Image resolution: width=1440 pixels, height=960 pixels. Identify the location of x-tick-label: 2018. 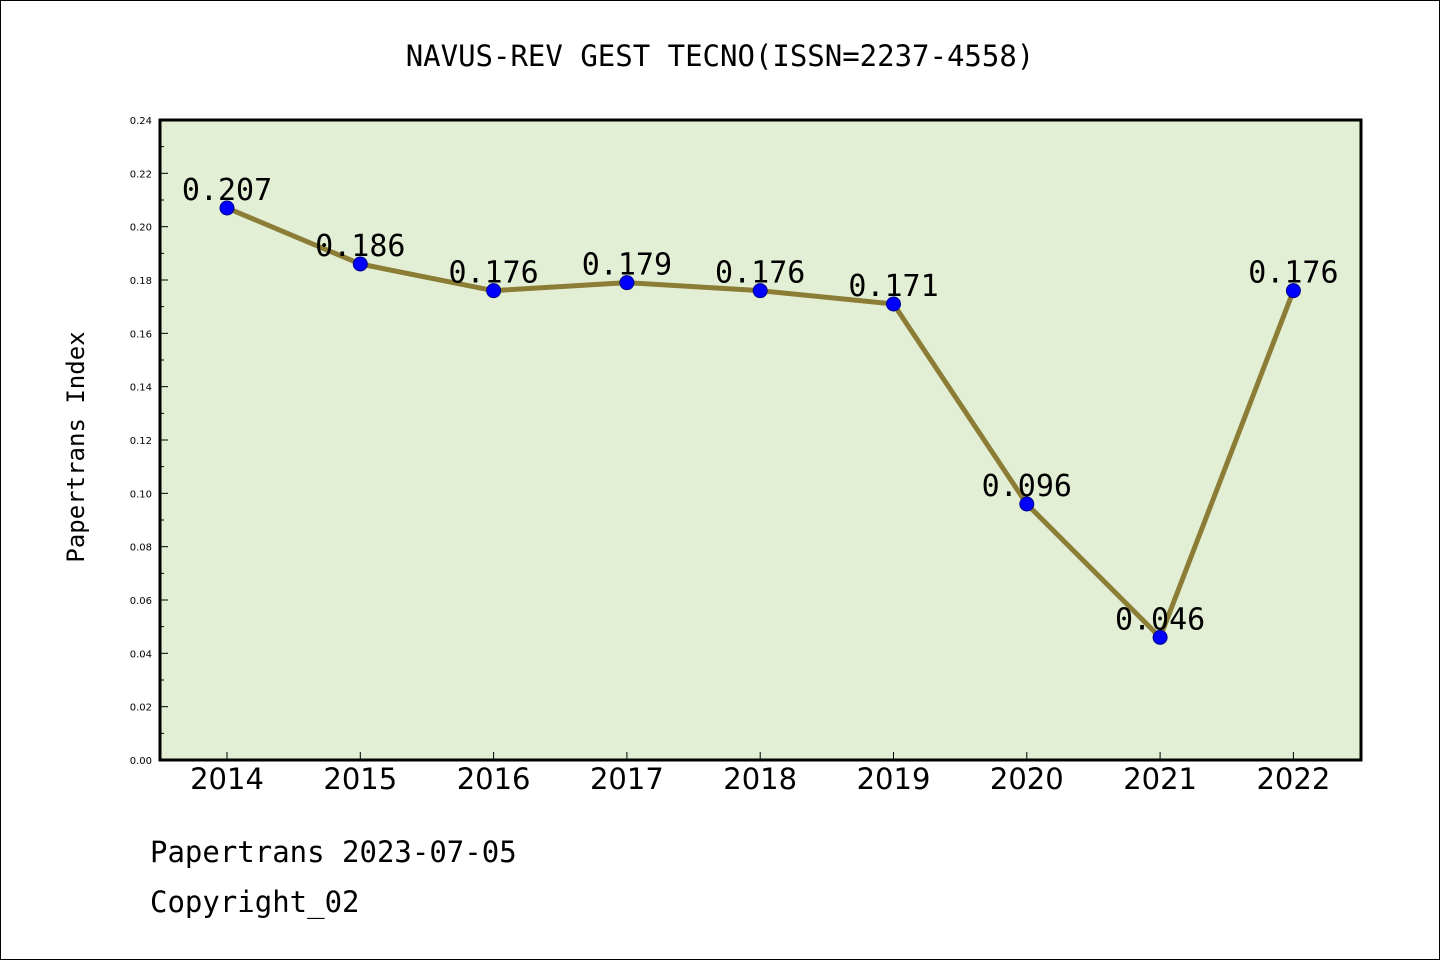
(760, 779).